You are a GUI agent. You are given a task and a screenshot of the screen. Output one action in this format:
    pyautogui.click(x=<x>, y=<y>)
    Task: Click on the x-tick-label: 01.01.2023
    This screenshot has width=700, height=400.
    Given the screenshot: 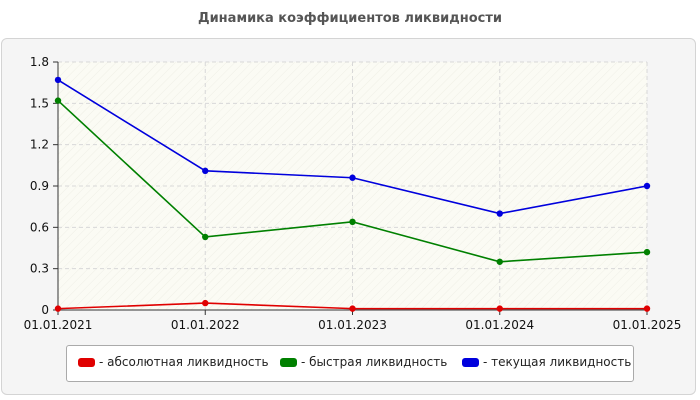 What is the action you would take?
    pyautogui.click(x=352, y=325)
    